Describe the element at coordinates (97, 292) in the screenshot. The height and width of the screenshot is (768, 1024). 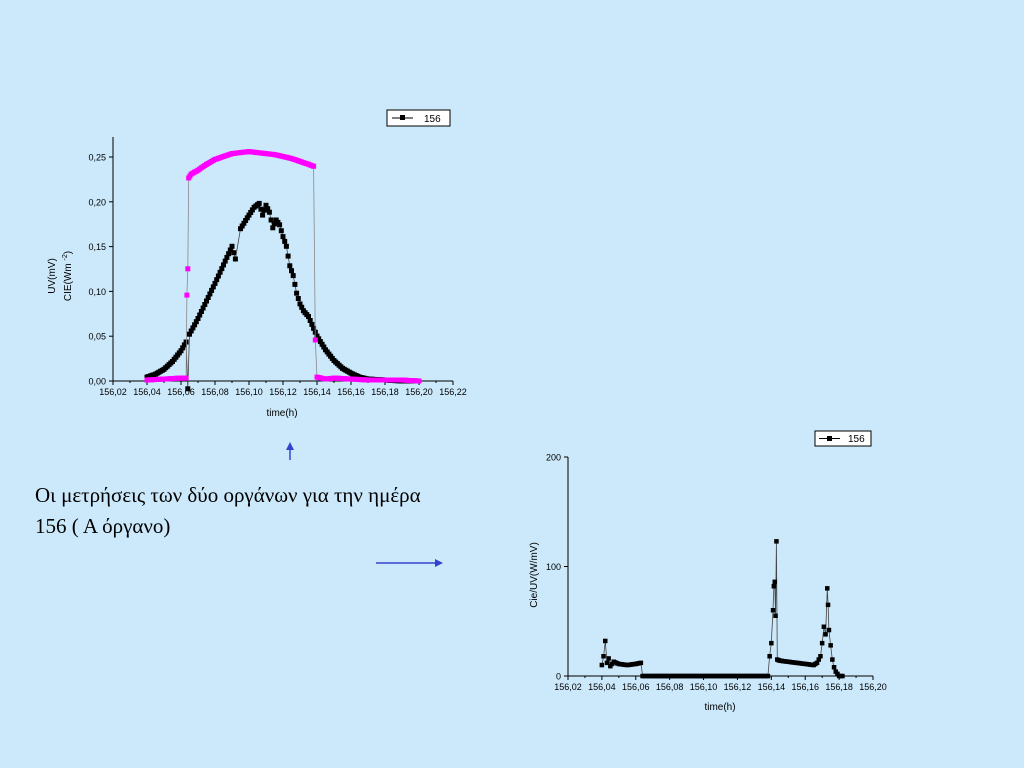
I see `y-tick-label: 0,10` at that location.